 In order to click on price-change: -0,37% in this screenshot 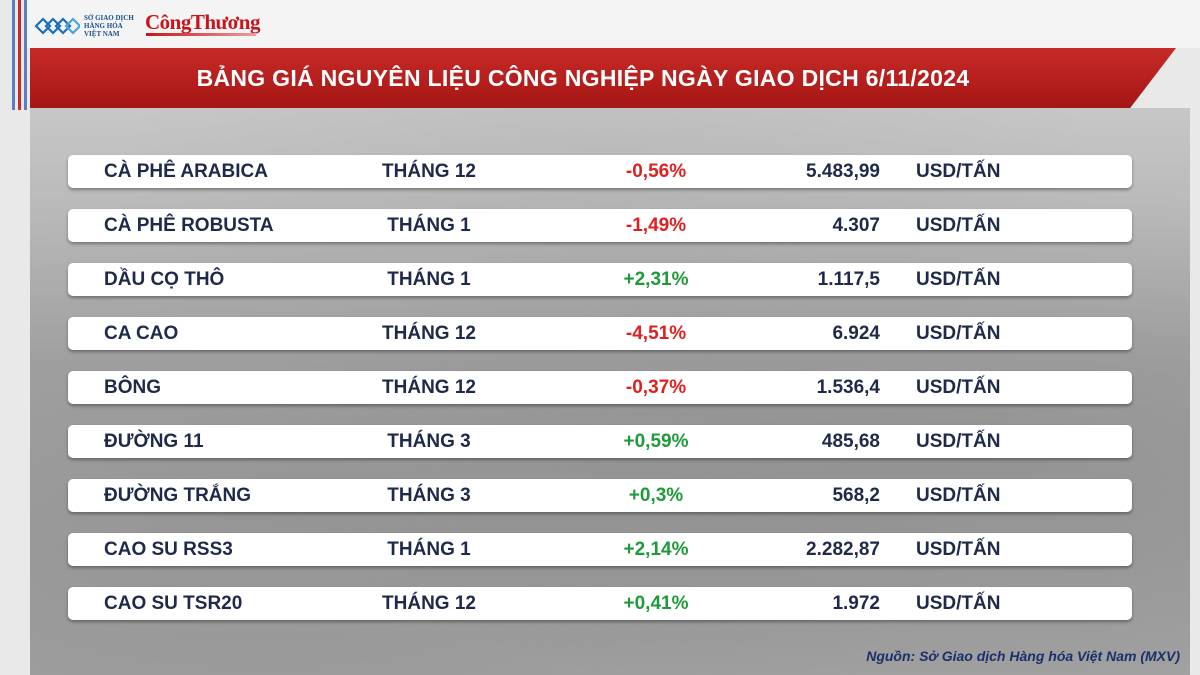, I will do `click(656, 387)`.